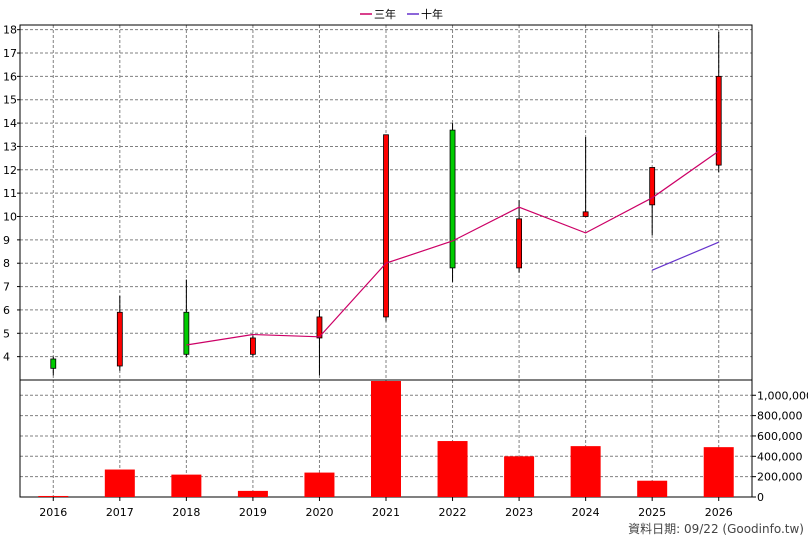 This screenshot has height=544, width=808. Describe the element at coordinates (6, 240) in the screenshot. I see `price-y-tick-label: 9` at that location.